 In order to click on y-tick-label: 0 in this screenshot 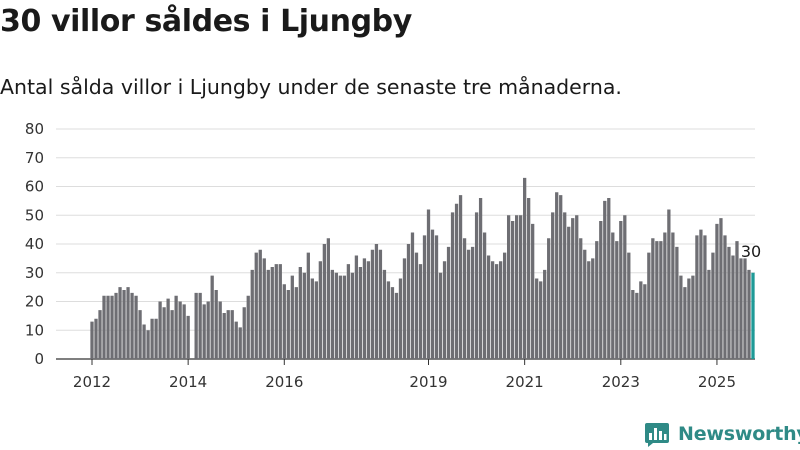, I will do `click(39, 359)`.